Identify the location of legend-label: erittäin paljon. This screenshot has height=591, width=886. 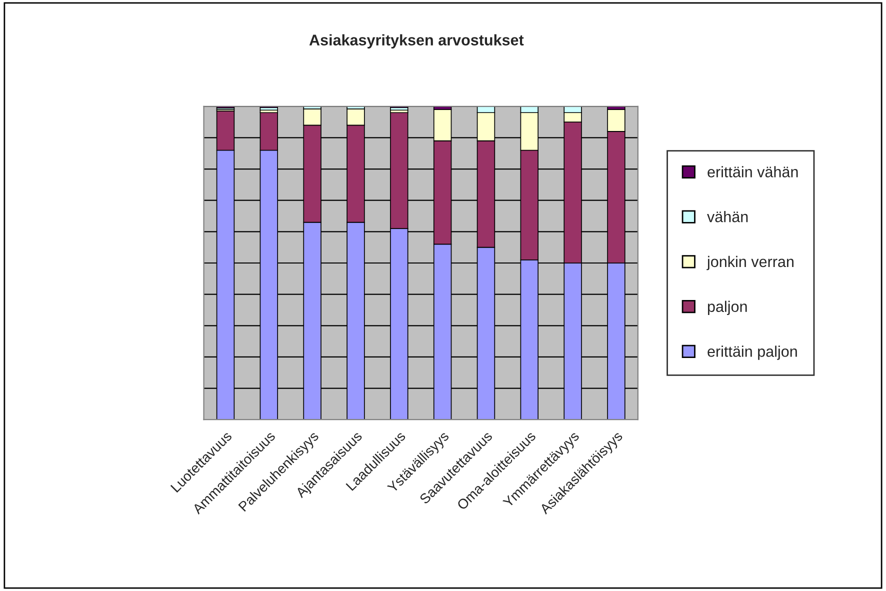
(752, 353).